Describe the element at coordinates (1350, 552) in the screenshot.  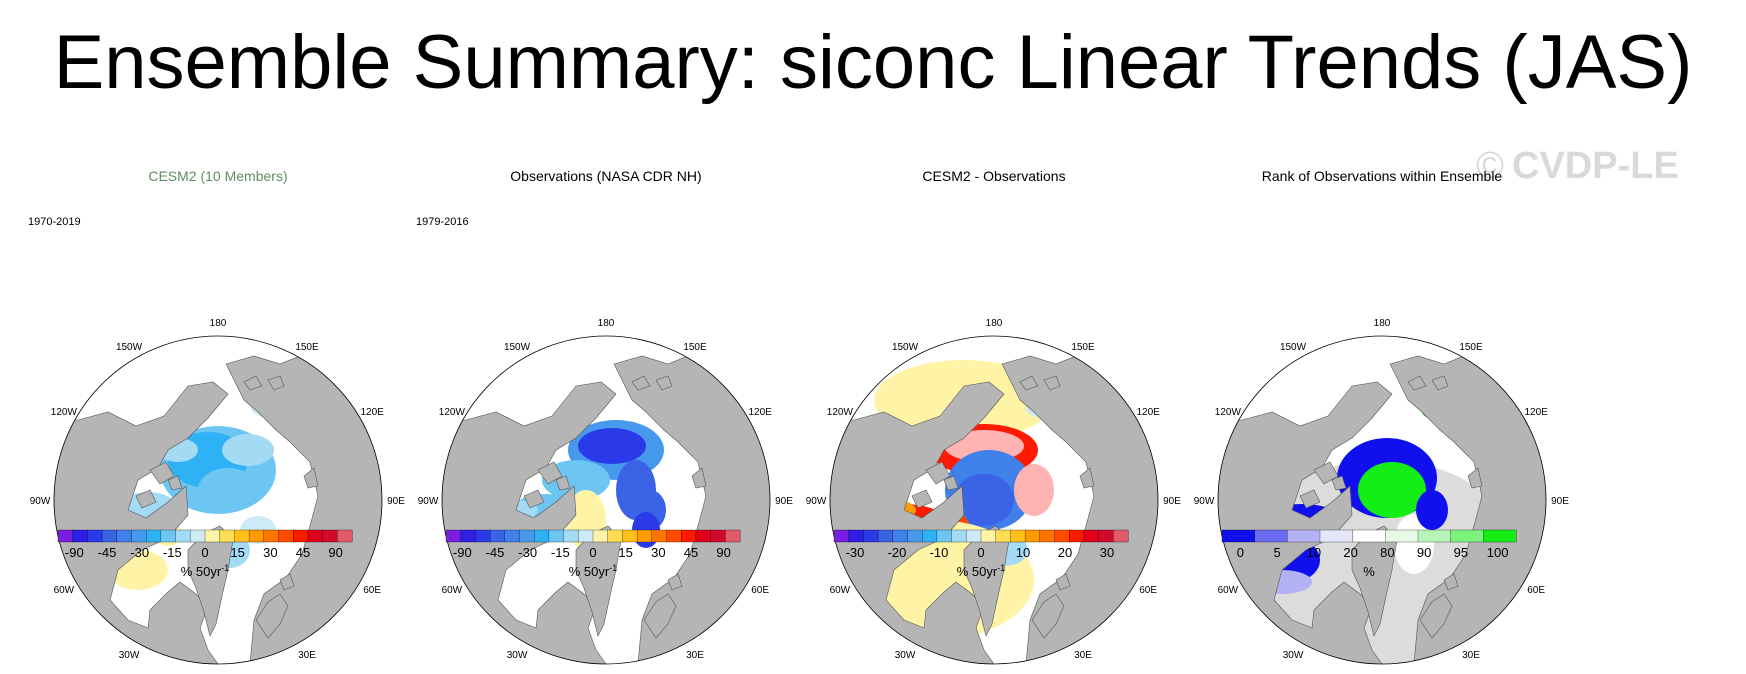
I see `colorbar-tick-label: 20` at that location.